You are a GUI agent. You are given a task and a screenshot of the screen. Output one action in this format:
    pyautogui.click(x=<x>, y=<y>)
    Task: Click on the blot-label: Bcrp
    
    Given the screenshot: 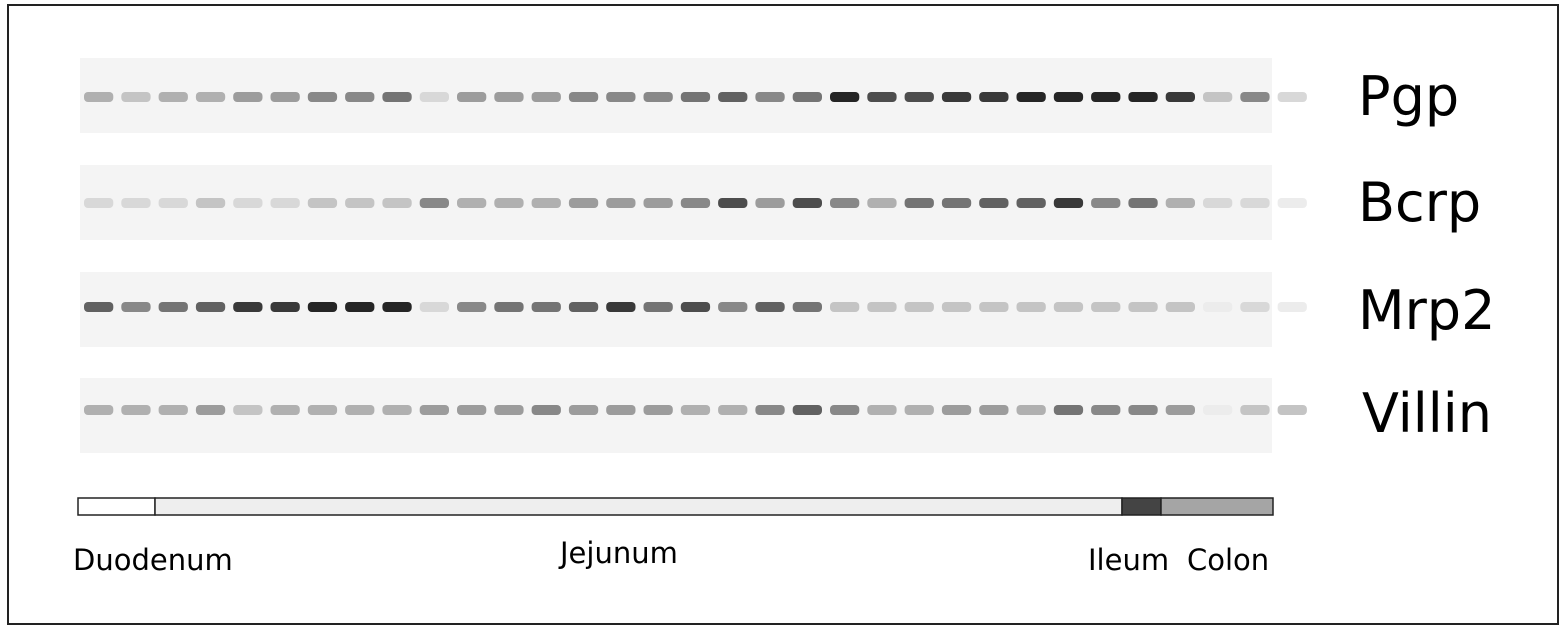 What is the action you would take?
    pyautogui.click(x=1419, y=202)
    